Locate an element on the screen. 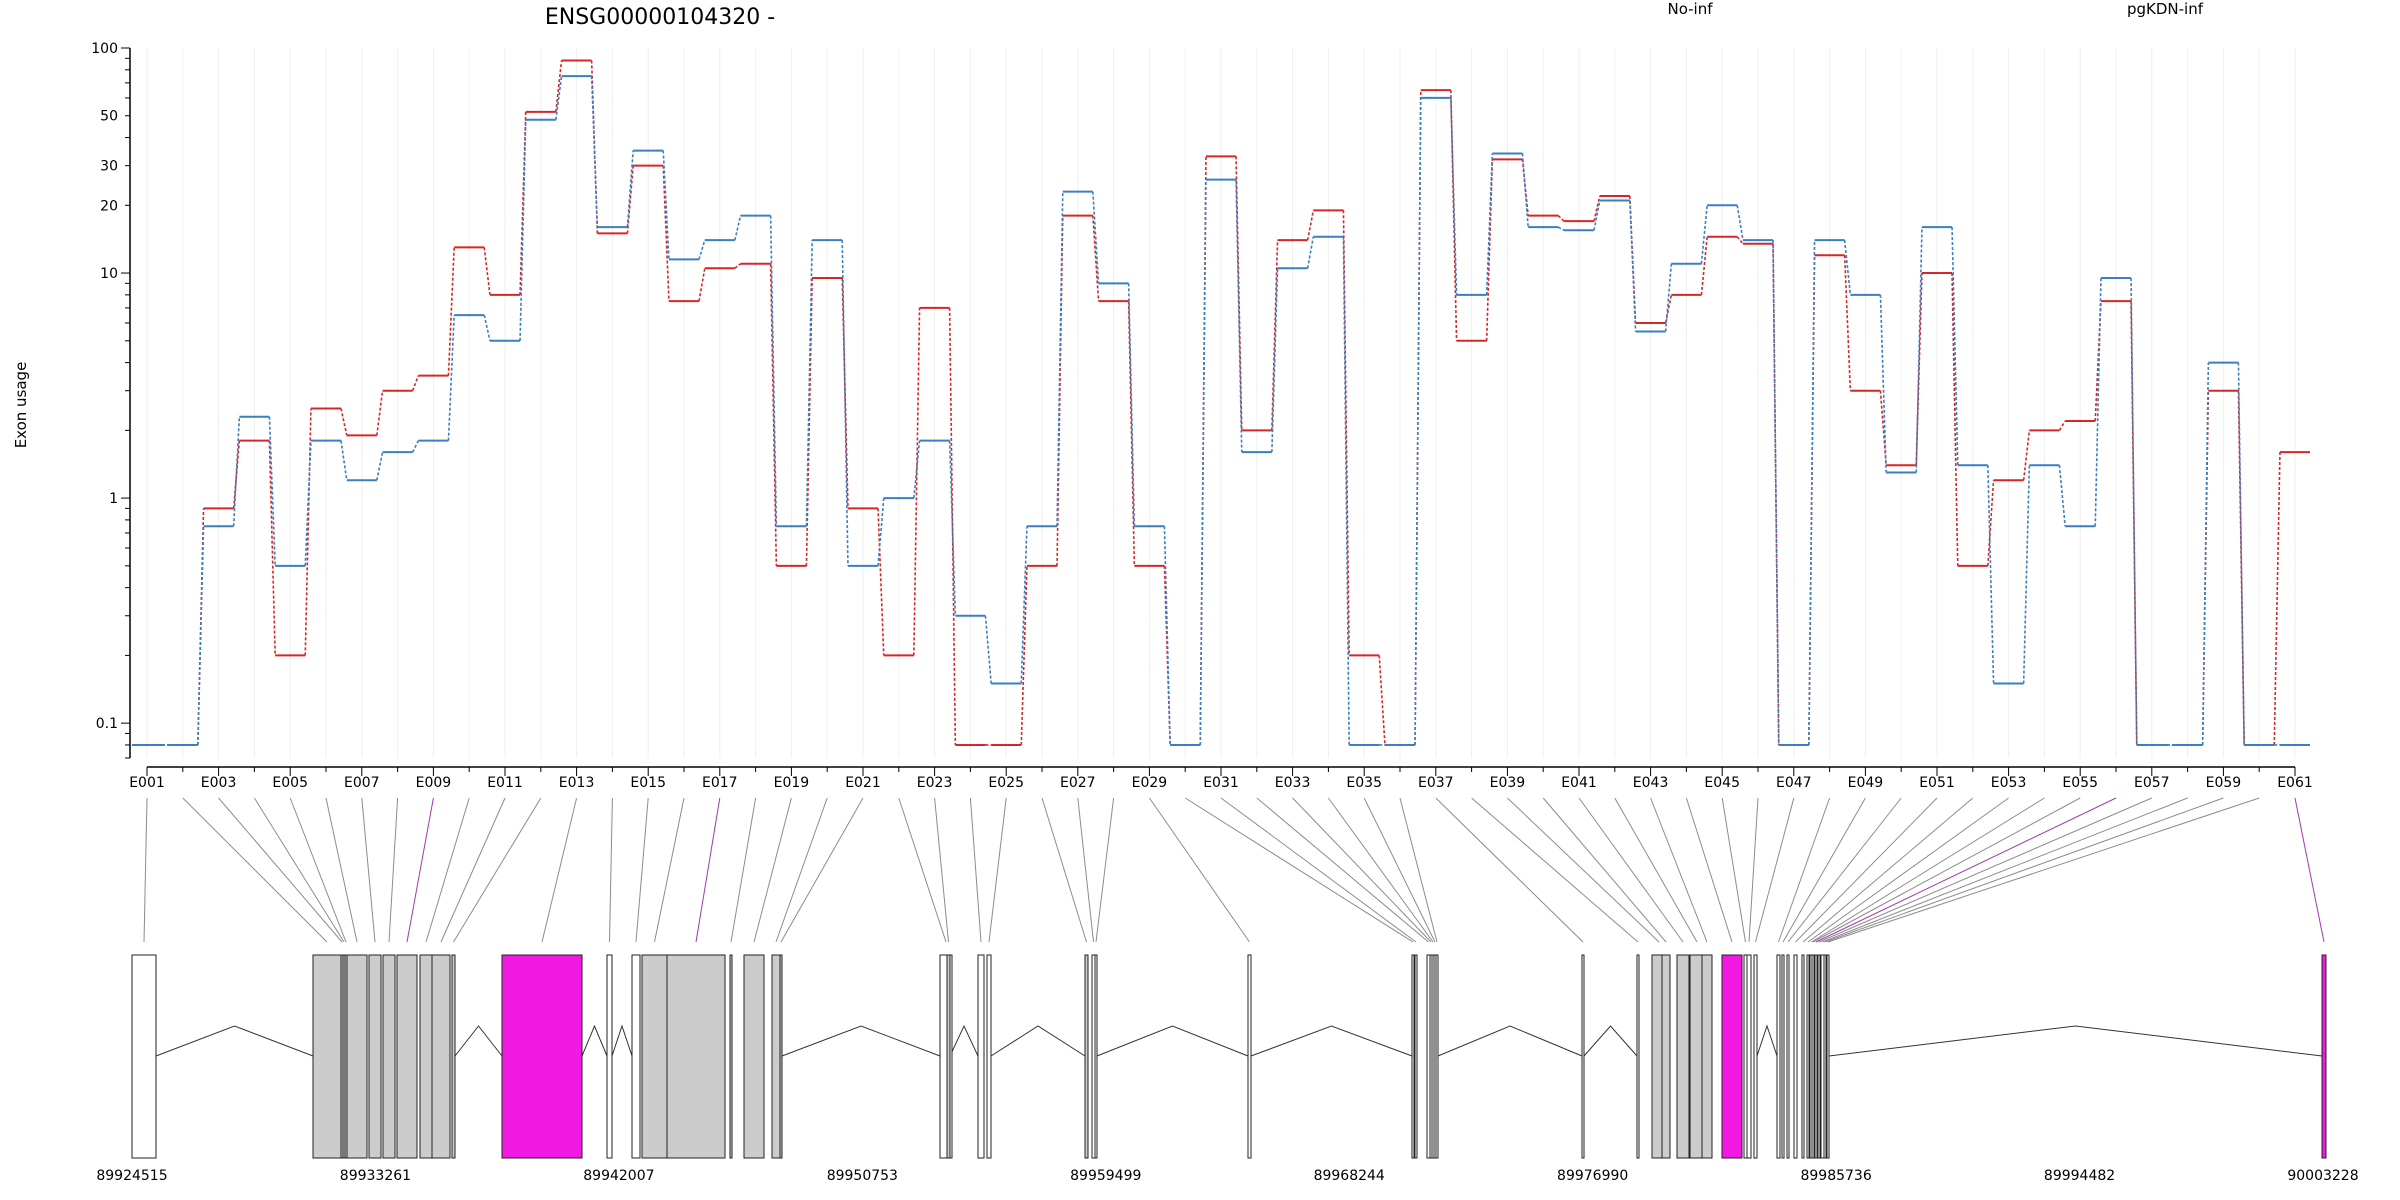 The height and width of the screenshot is (1200, 2400). x-tick-label: E021 is located at coordinates (863, 783).